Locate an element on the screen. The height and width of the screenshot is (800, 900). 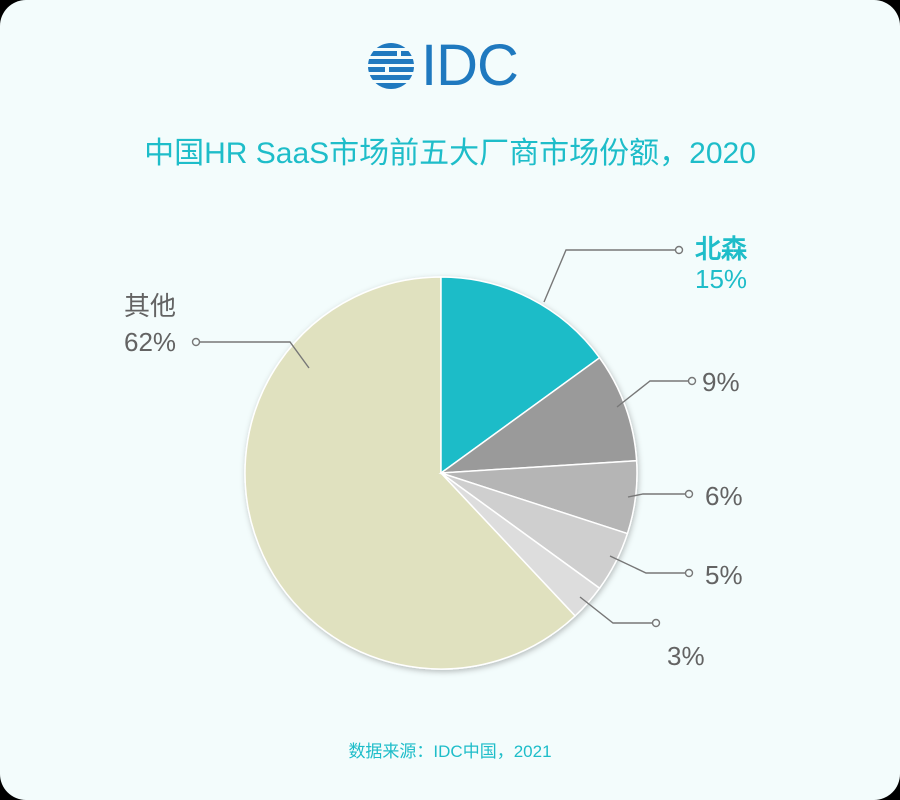
idc-globe-icon is located at coordinates (391, 66).